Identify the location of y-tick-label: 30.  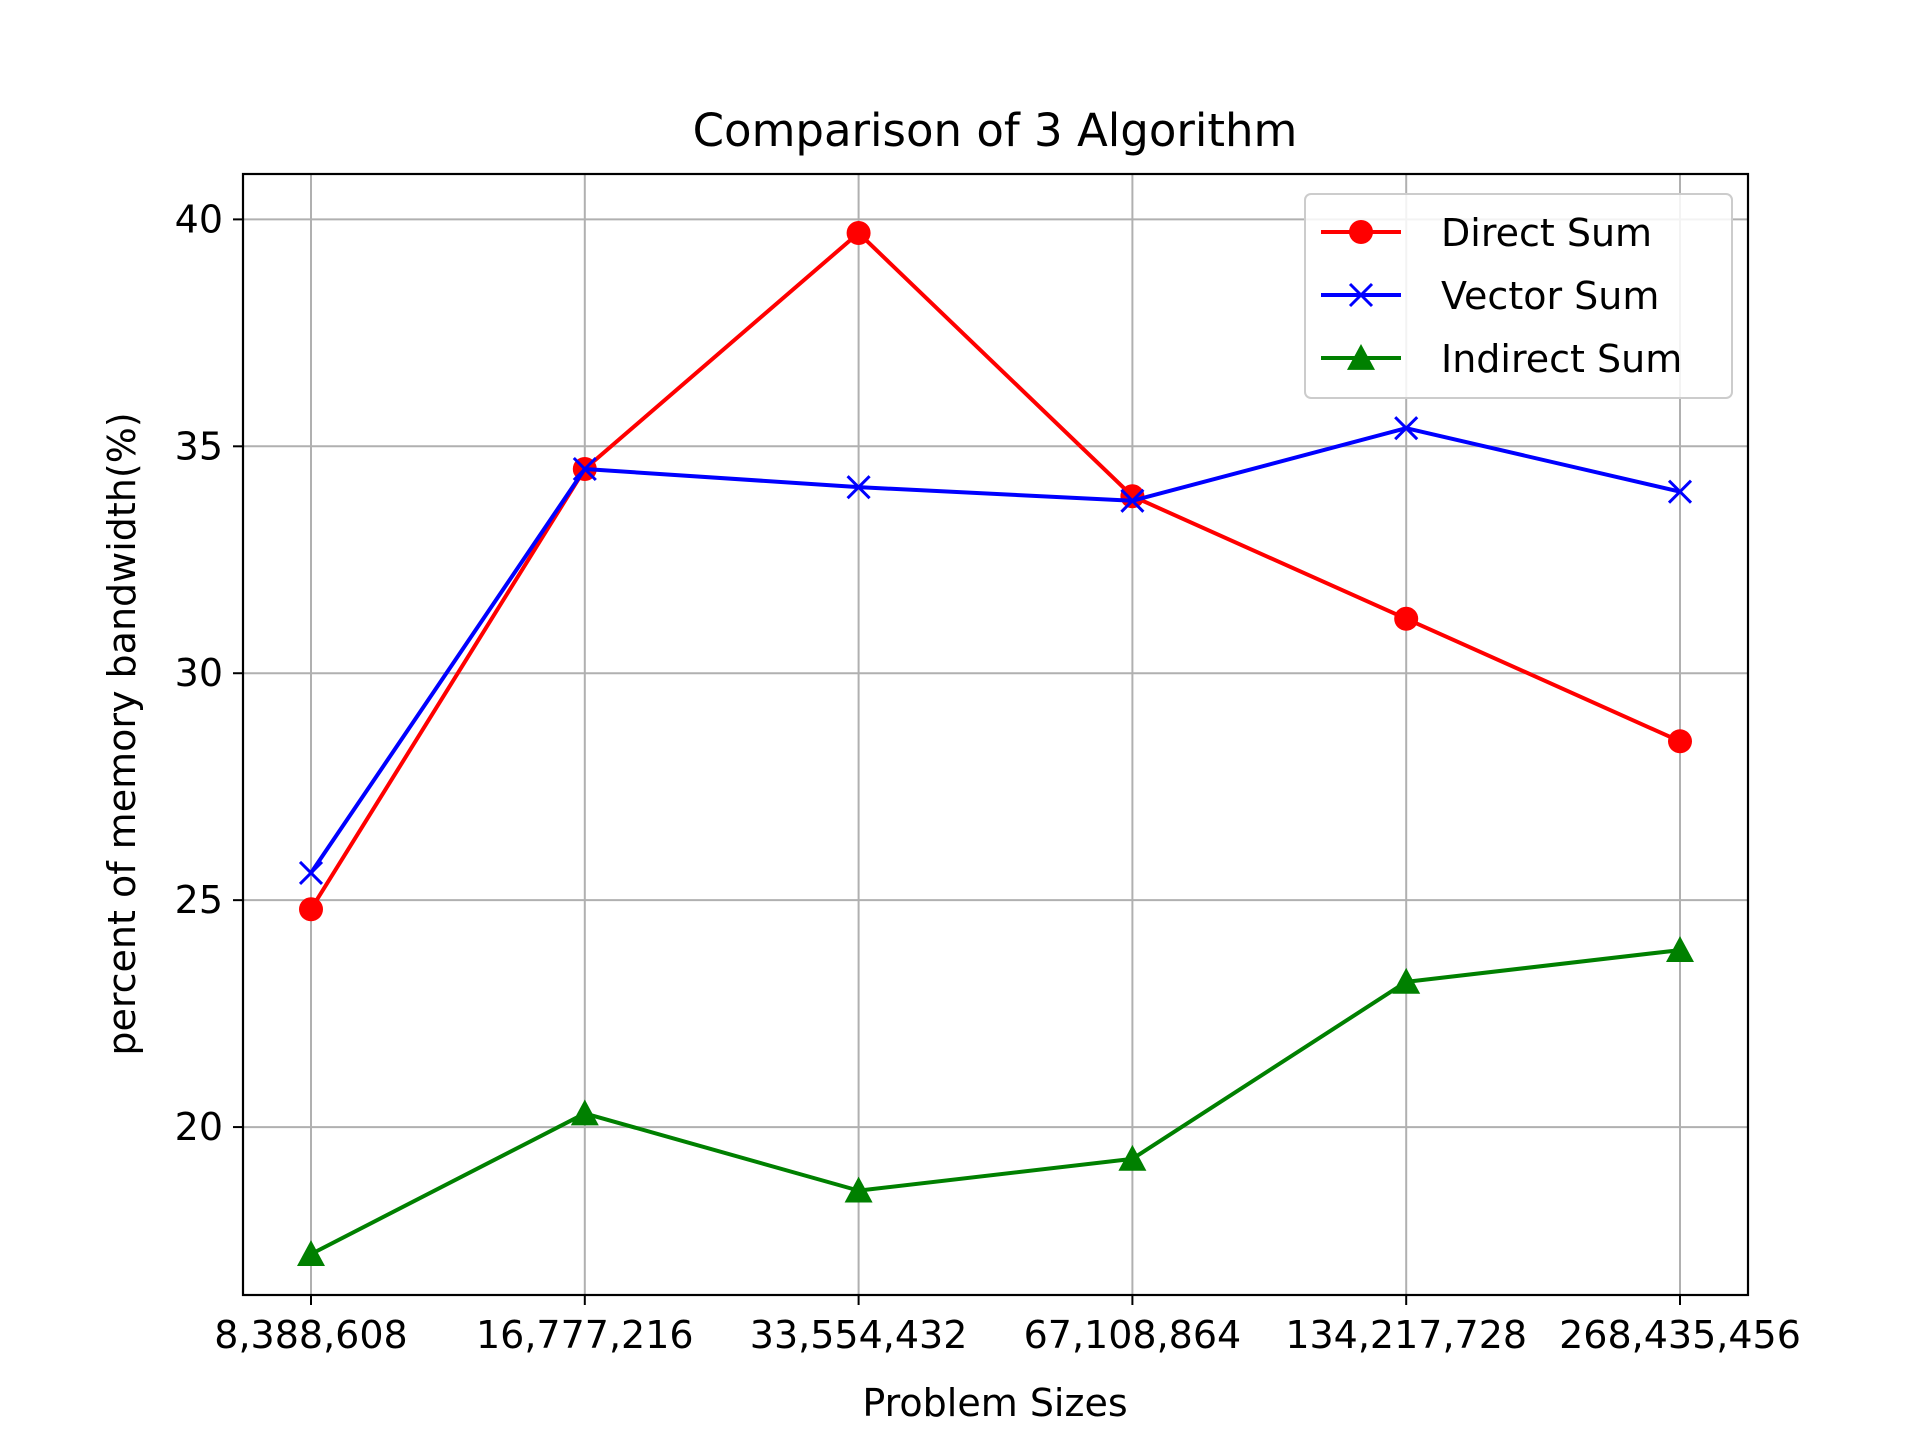
(199, 673).